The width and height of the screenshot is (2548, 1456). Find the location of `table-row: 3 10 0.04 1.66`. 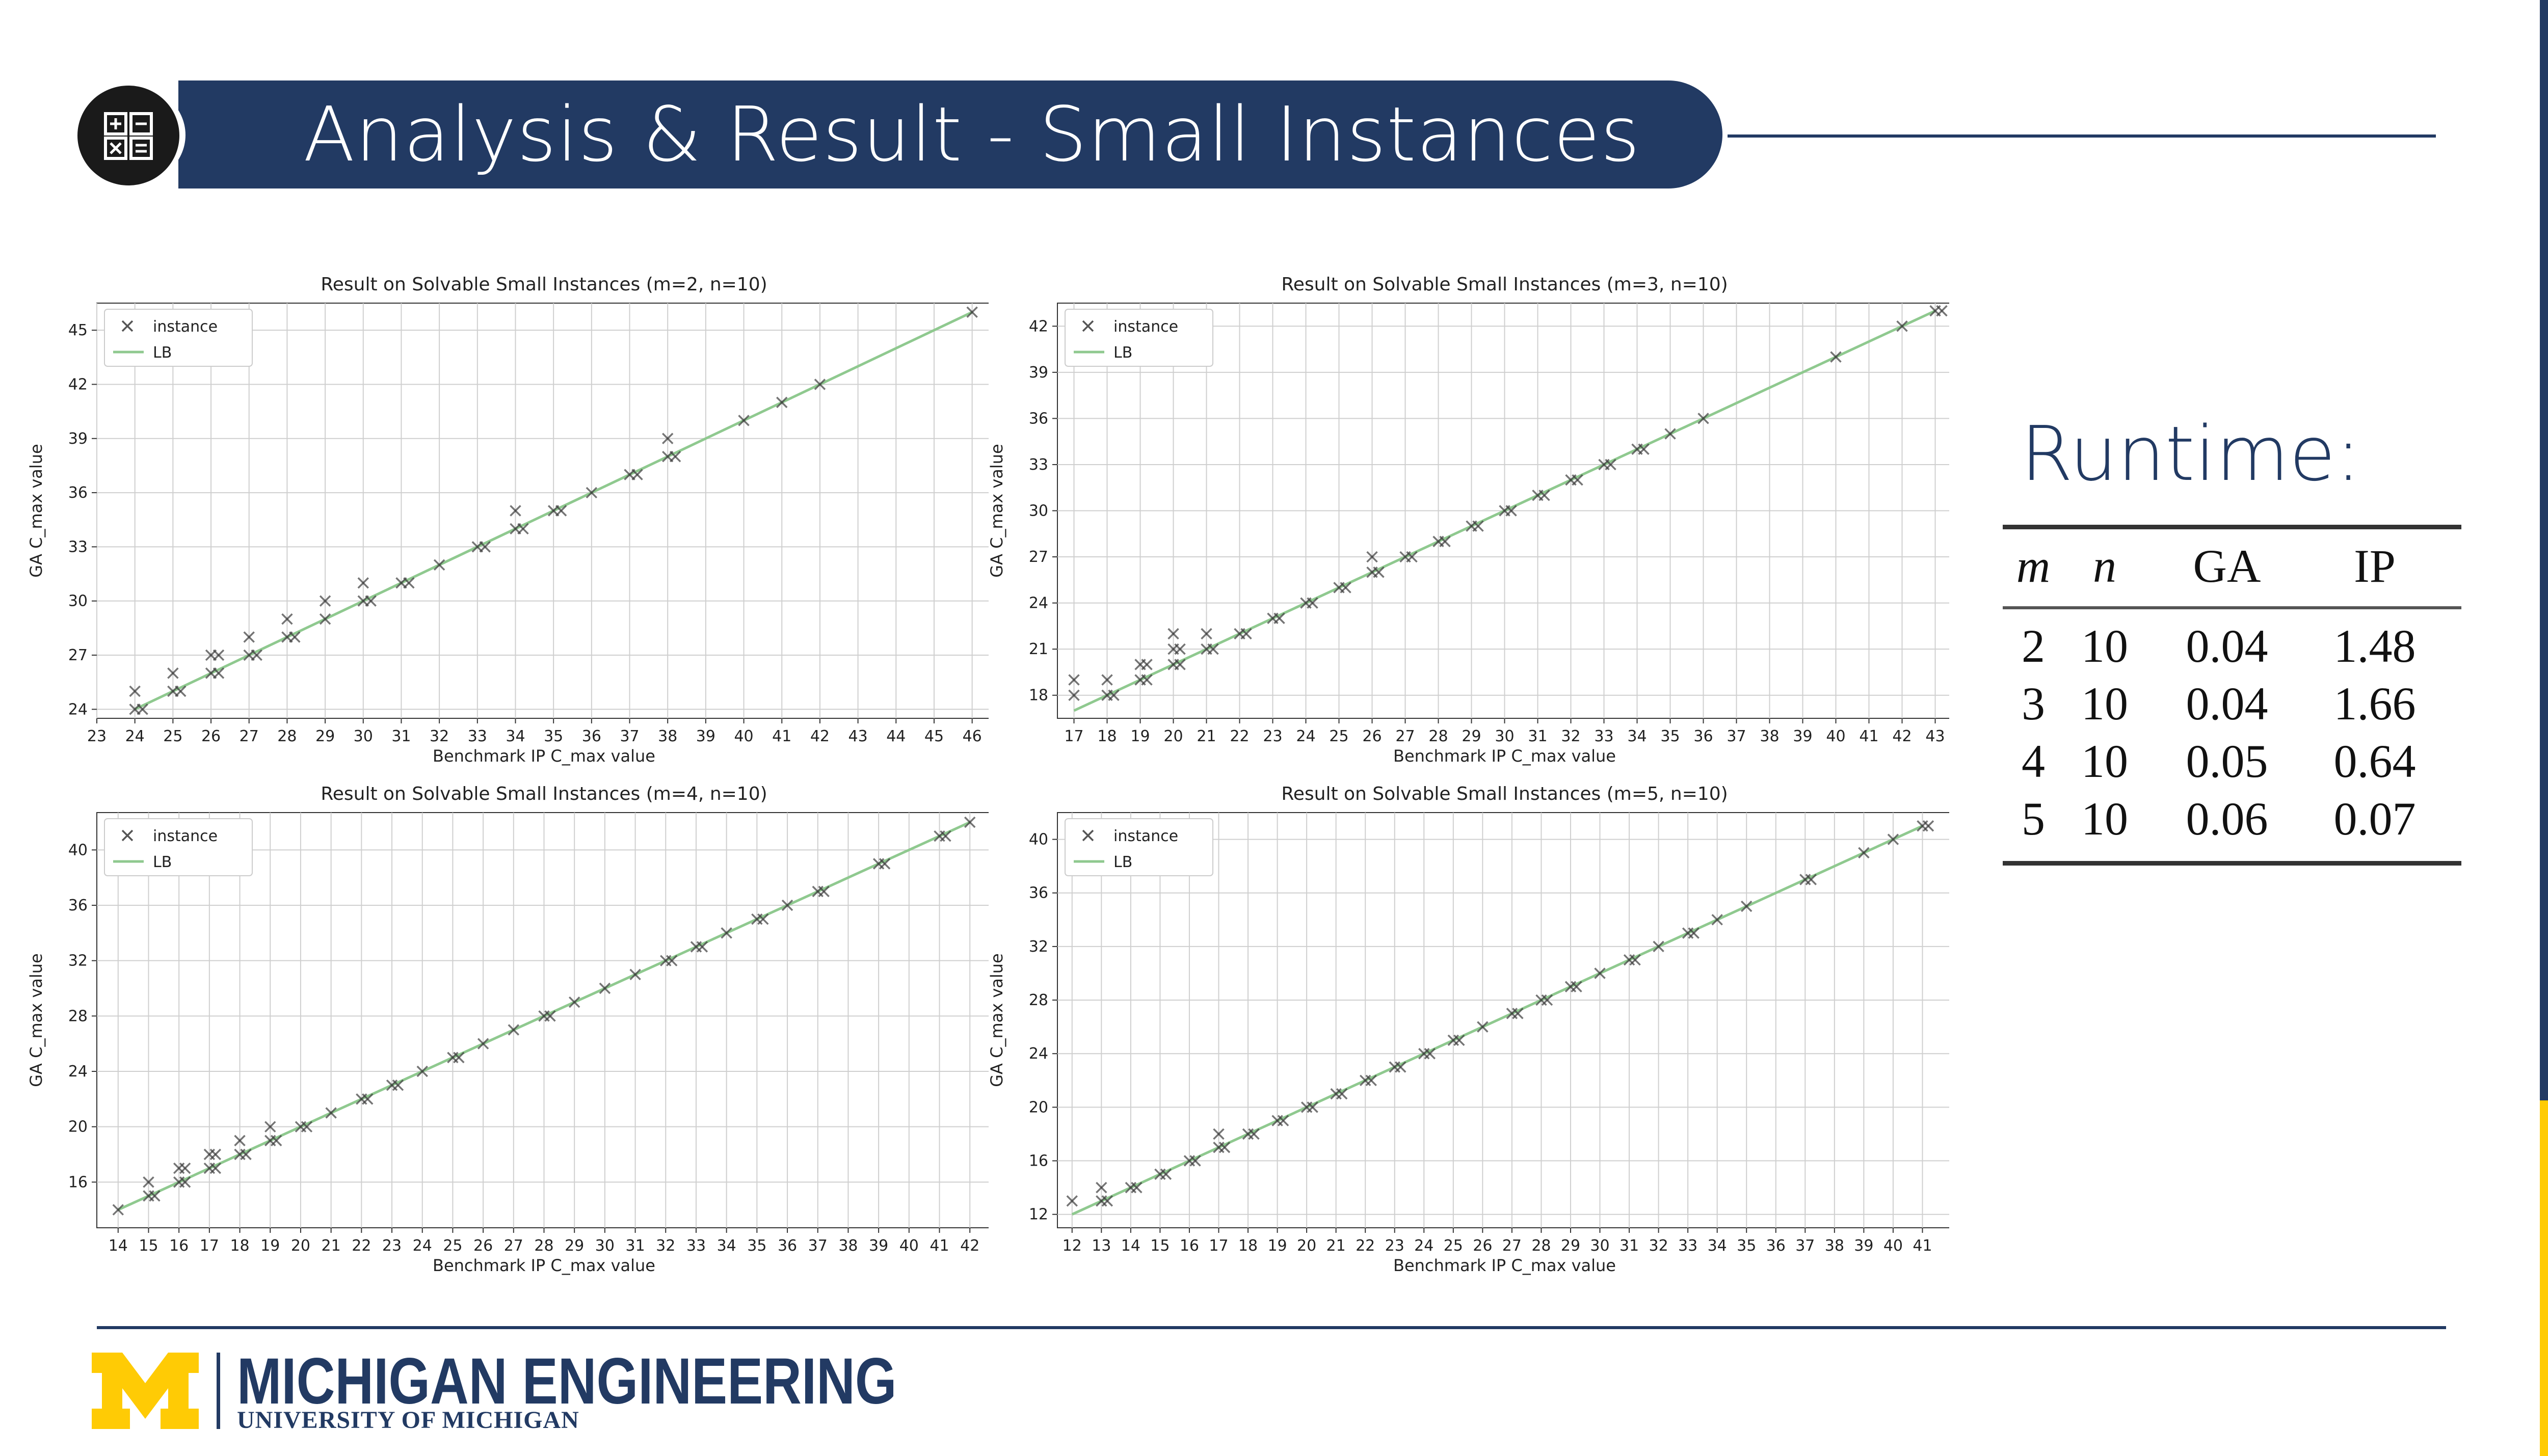

table-row: 3 10 0.04 1.66 is located at coordinates (2232, 705).